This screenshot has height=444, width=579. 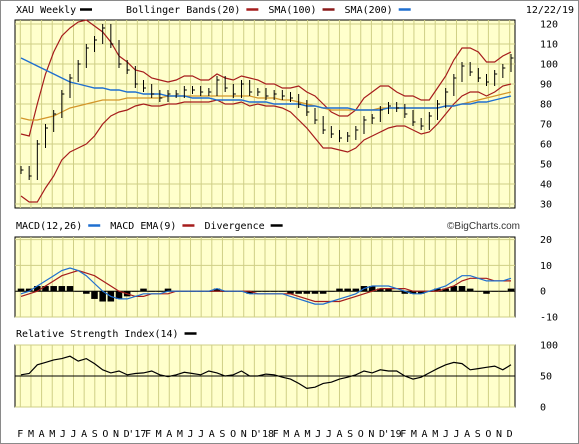 What do you see at coordinates (550, 10) in the screenshot?
I see `chart-date: 12/22/19` at bounding box center [550, 10].